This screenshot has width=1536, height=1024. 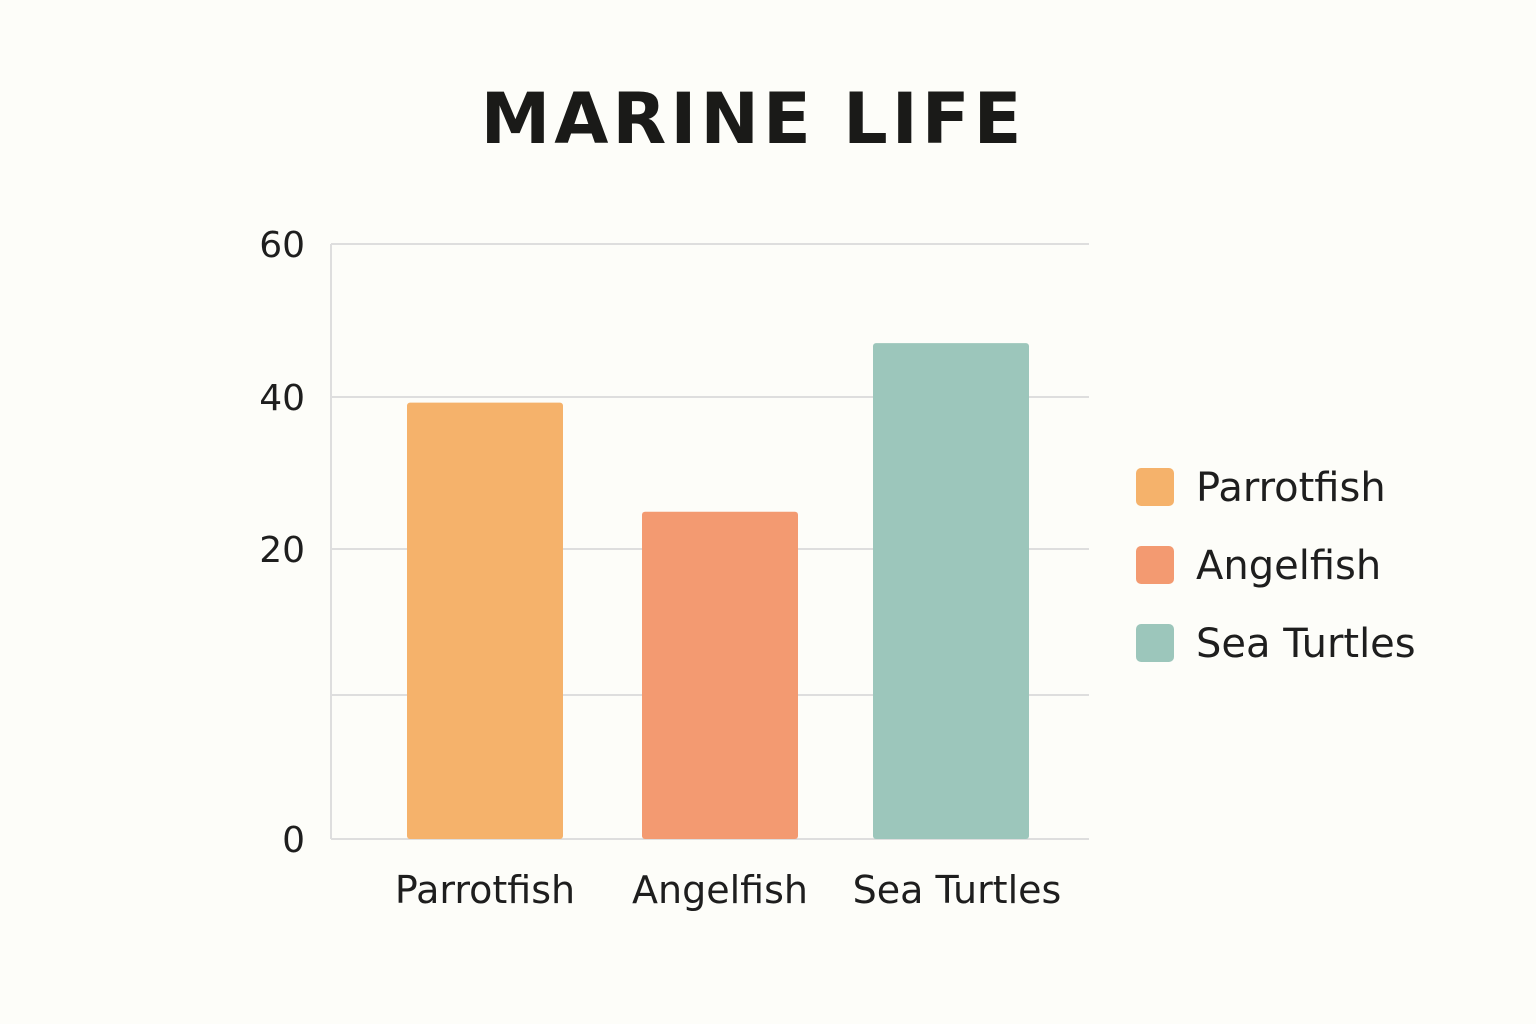 What do you see at coordinates (282, 245) in the screenshot?
I see `y-tick-label-60: 60` at bounding box center [282, 245].